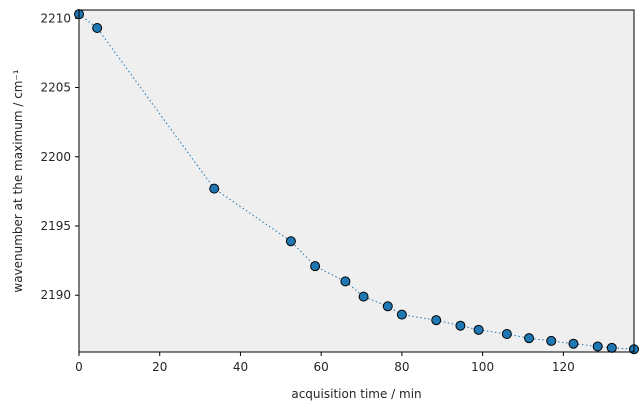 This screenshot has height=417, width=643. What do you see at coordinates (55, 226) in the screenshot?
I see `y-tick-label: 2195` at bounding box center [55, 226].